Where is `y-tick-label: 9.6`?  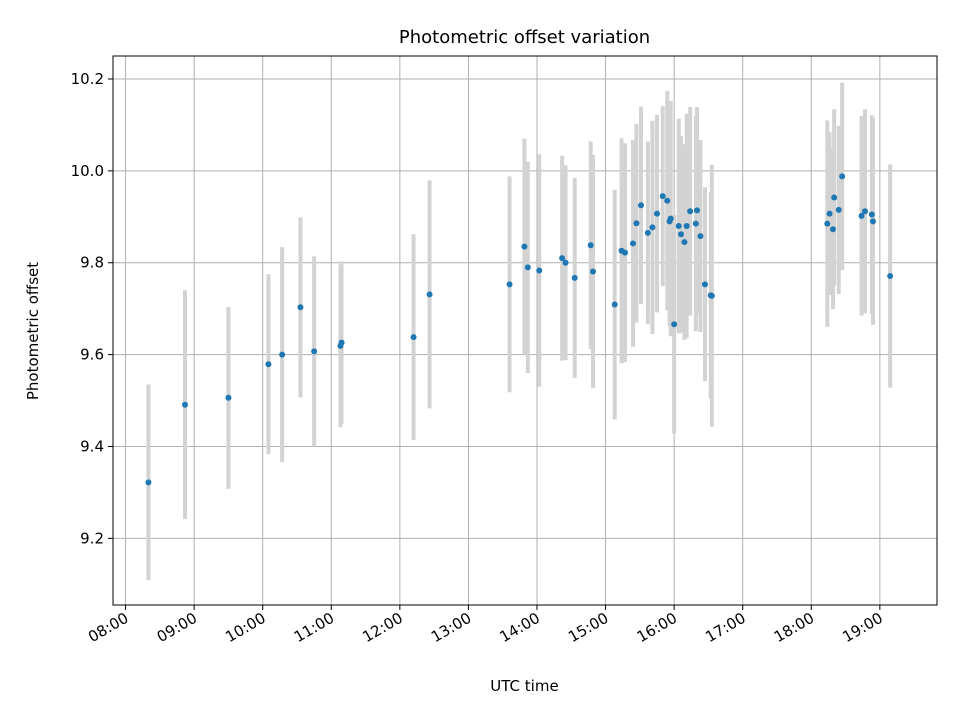
y-tick-label: 9.6 is located at coordinates (92, 355).